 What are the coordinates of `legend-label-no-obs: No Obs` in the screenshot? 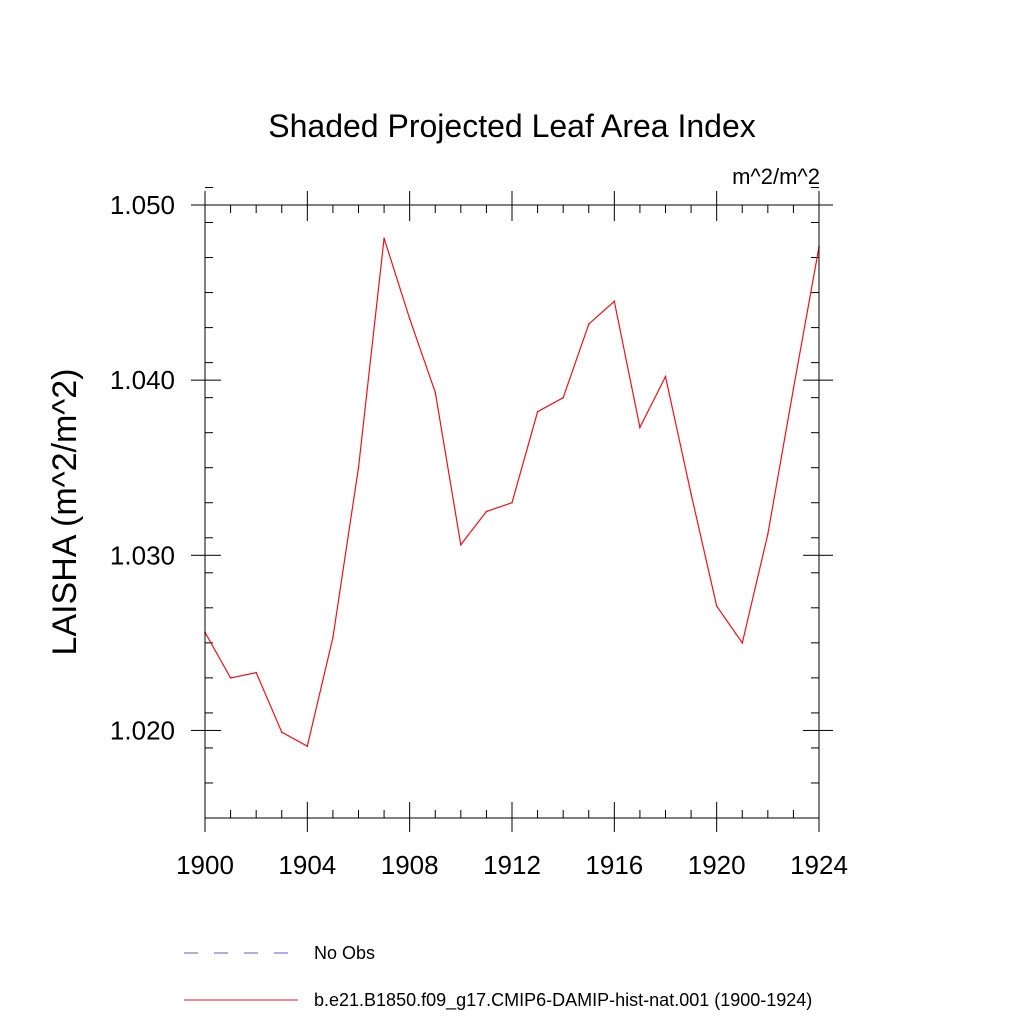 It's located at (344, 953).